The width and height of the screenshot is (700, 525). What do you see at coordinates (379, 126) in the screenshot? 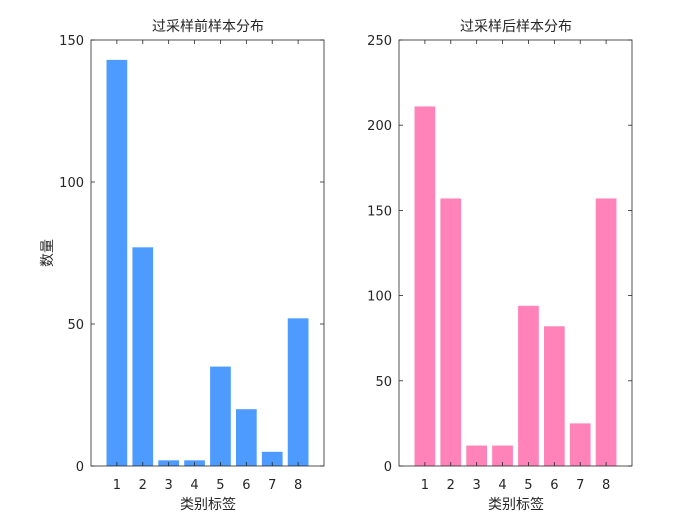
I see `y-tick-label: 200` at bounding box center [379, 126].